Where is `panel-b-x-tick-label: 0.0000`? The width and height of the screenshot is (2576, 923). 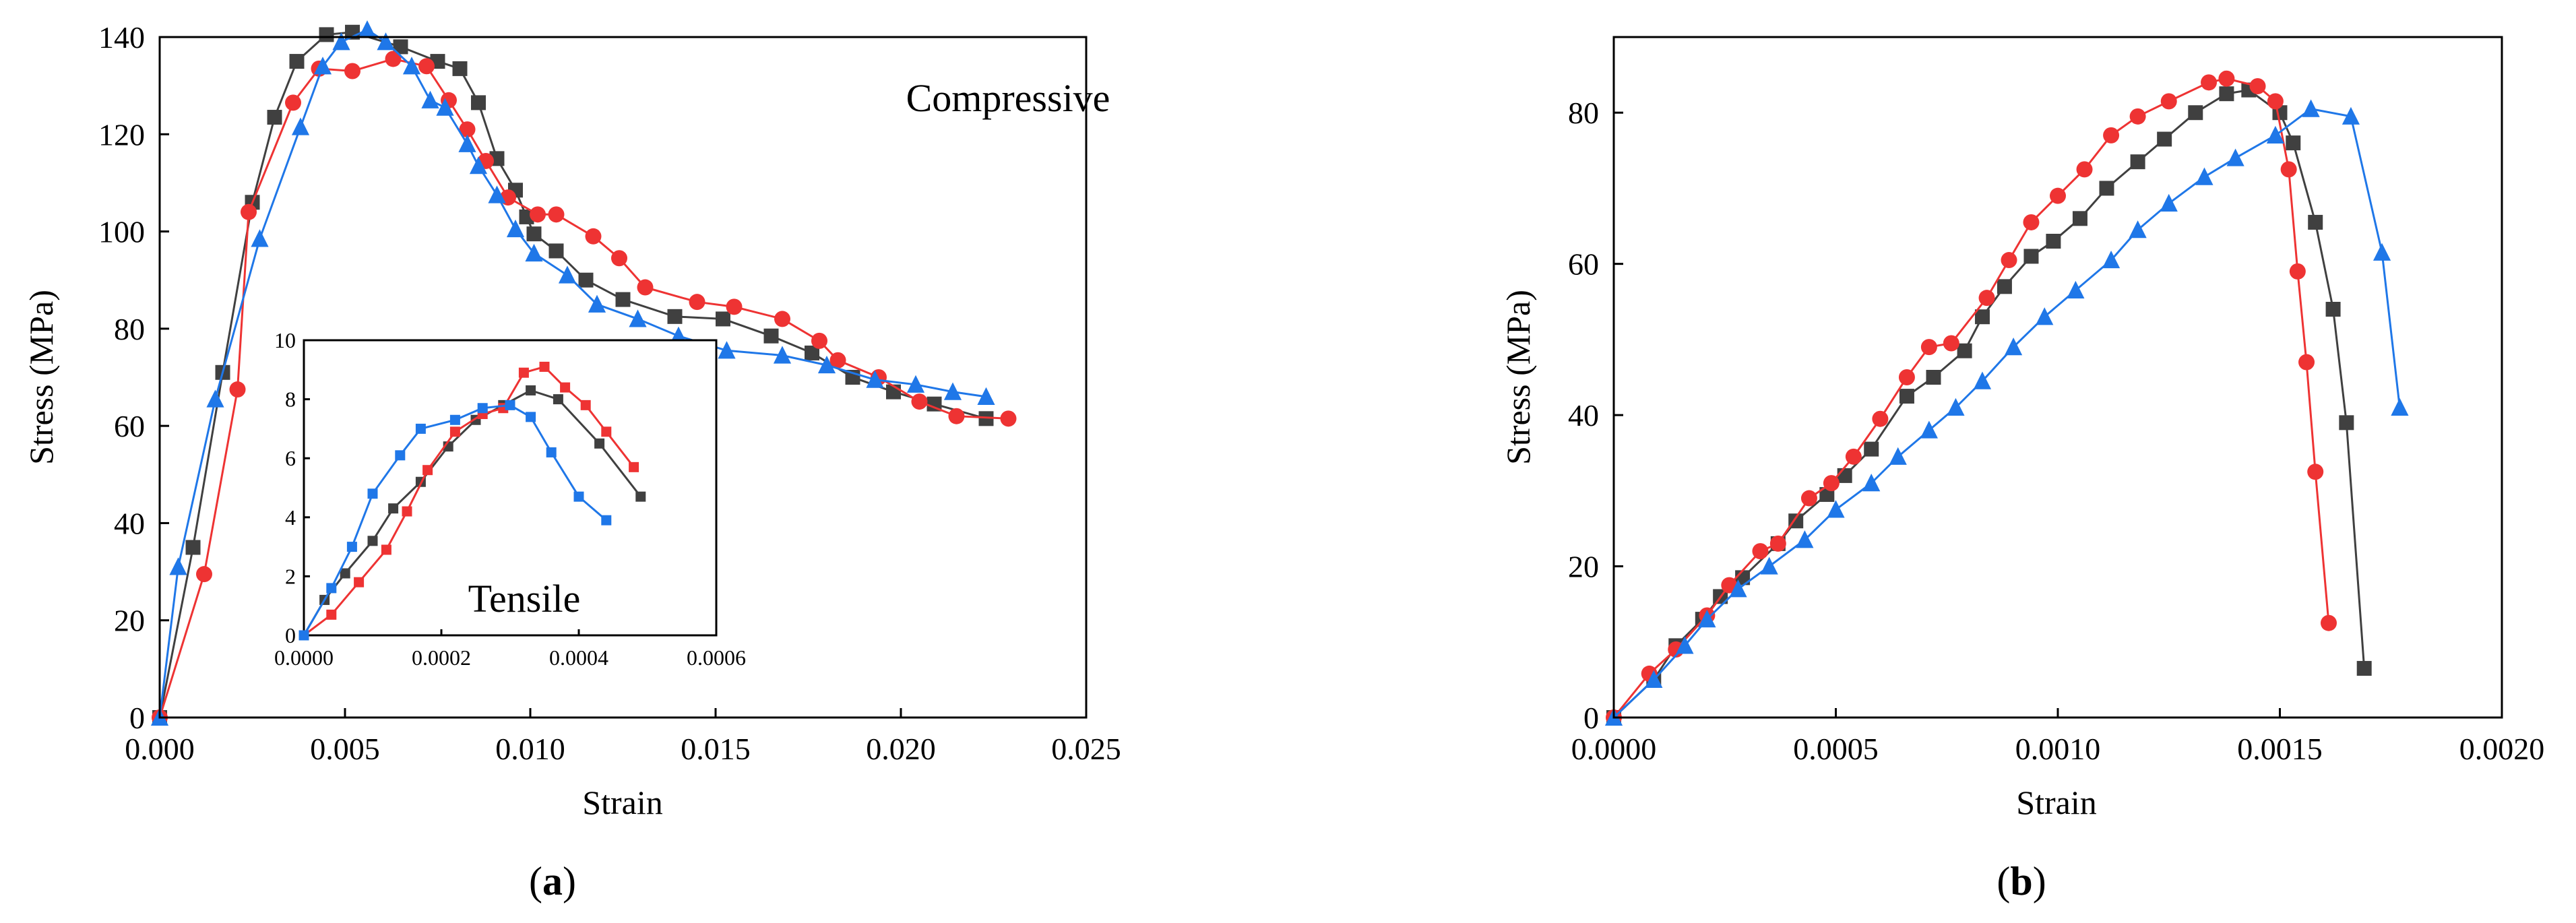 panel-b-x-tick-label: 0.0000 is located at coordinates (1614, 749).